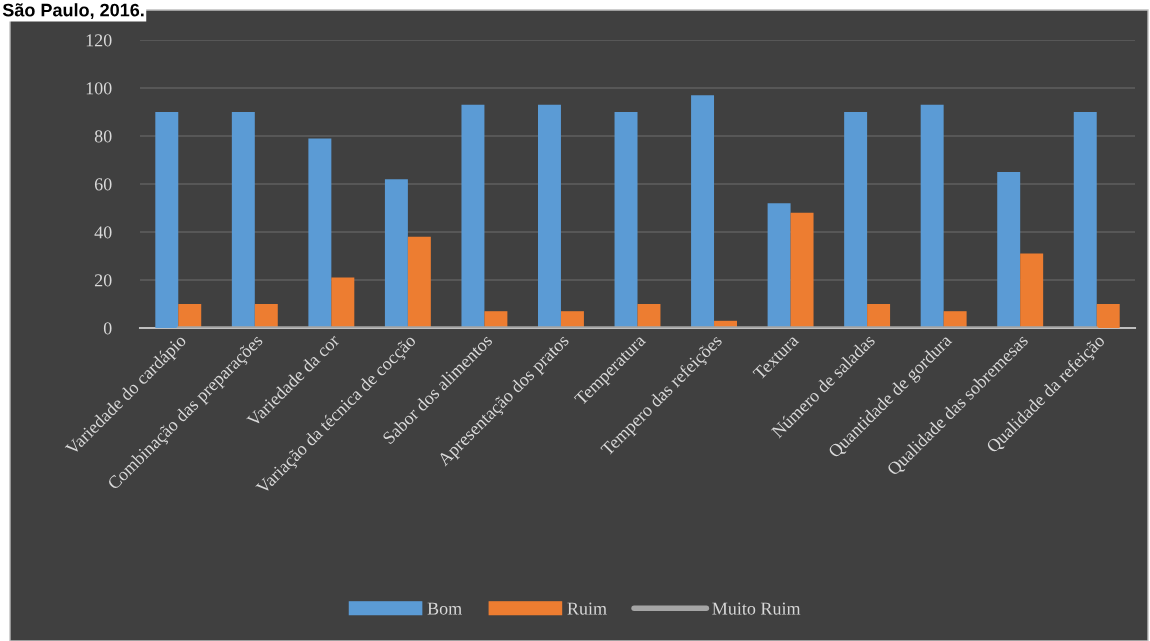 The width and height of the screenshot is (1150, 641). I want to click on y-tick-label: 0, so click(107, 328).